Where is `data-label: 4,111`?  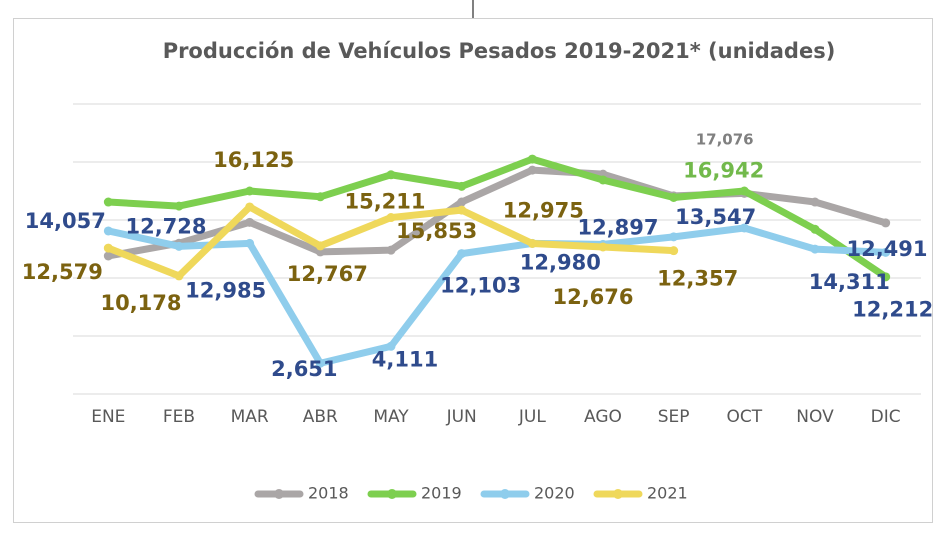 data-label: 4,111 is located at coordinates (405, 359).